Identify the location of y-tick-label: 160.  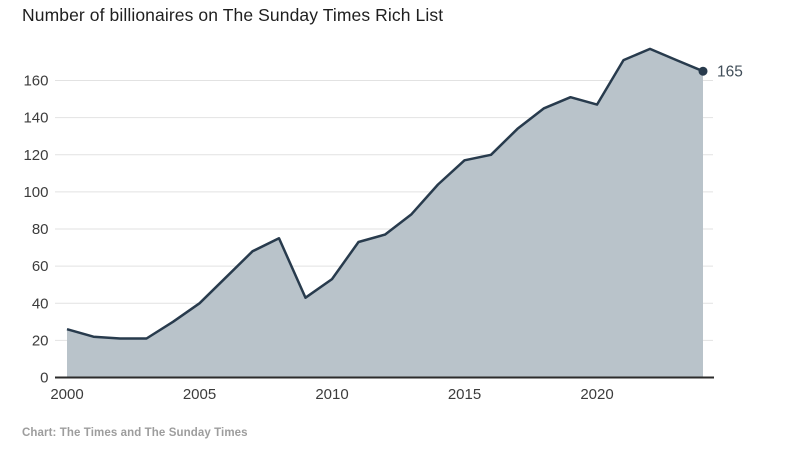
(35, 81).